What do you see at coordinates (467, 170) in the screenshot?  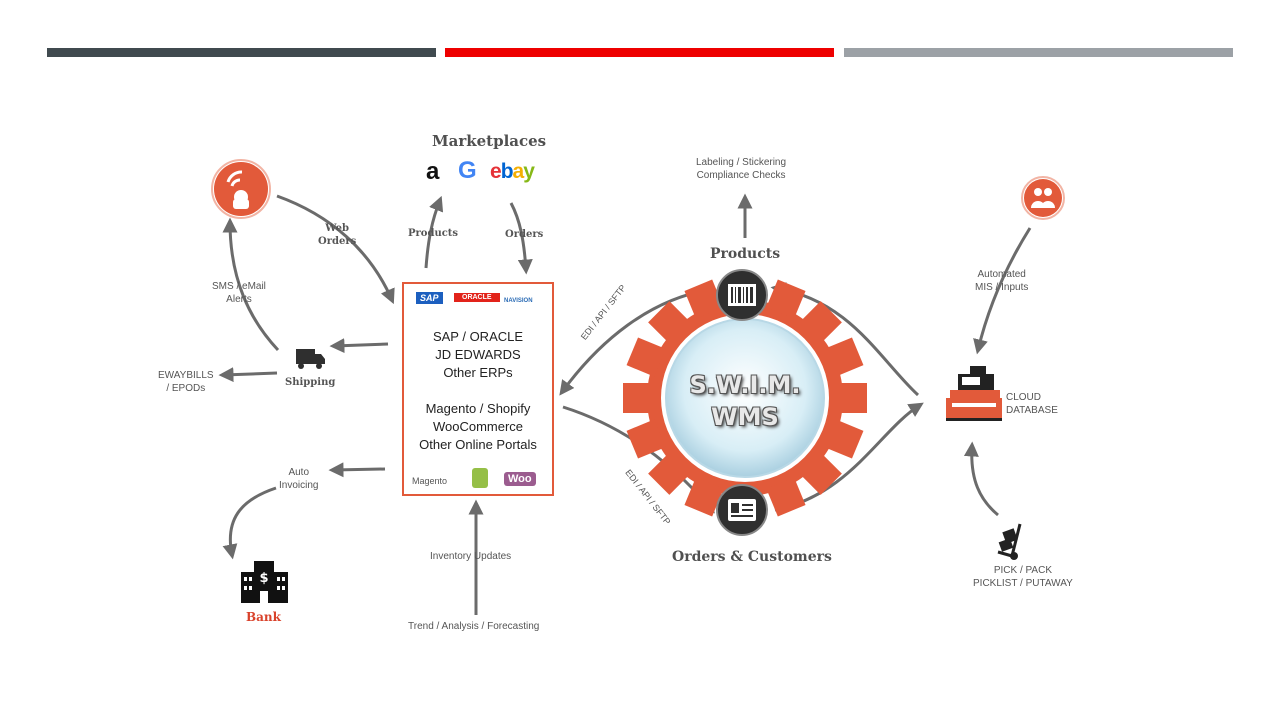 I see `google-logo: G` at bounding box center [467, 170].